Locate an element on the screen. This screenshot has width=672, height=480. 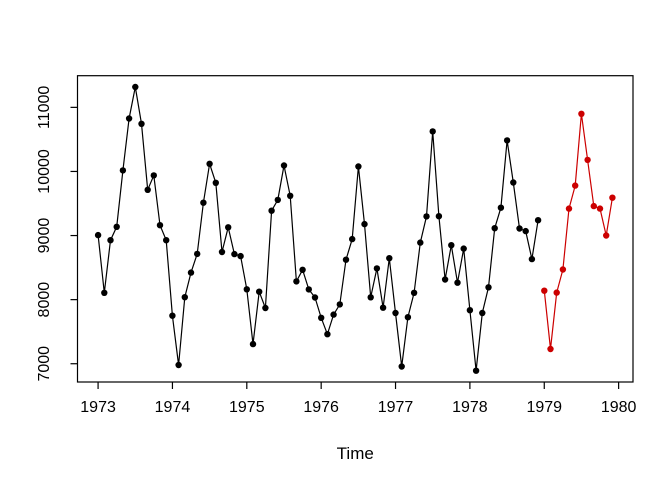
x-tick-label: 1975 is located at coordinates (247, 407).